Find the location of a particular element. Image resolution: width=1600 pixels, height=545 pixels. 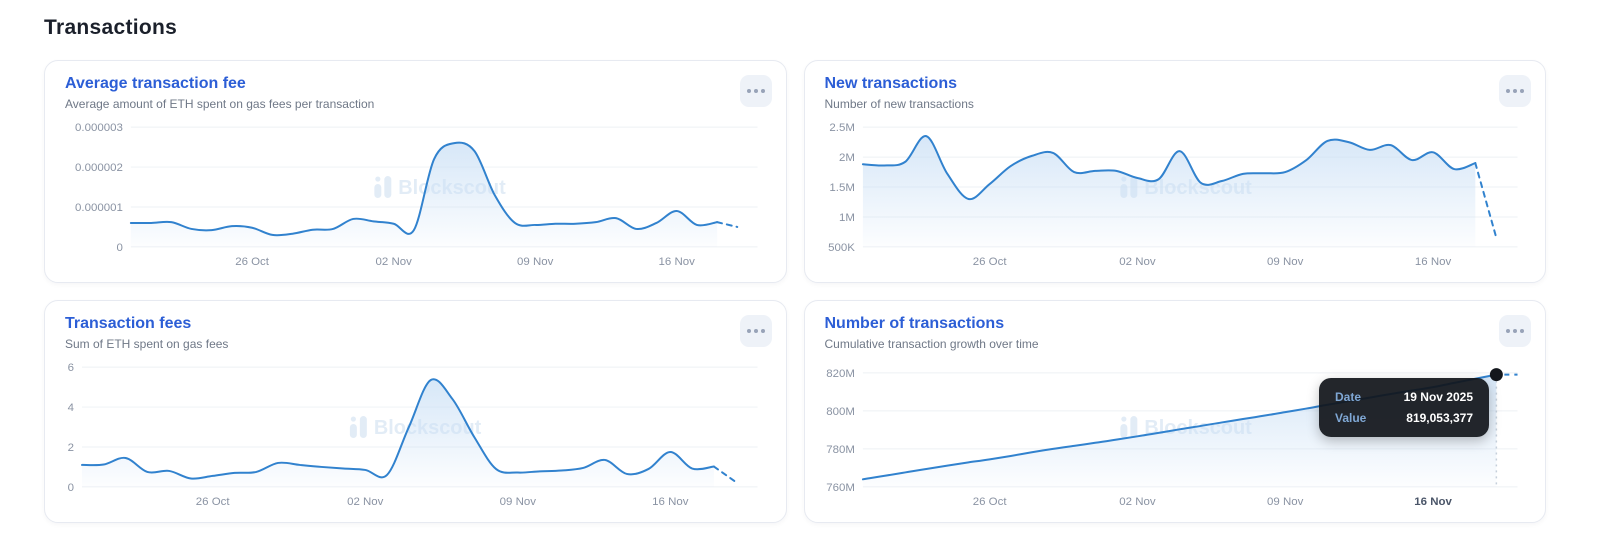

svg-text: 820M is located at coordinates (840, 374).